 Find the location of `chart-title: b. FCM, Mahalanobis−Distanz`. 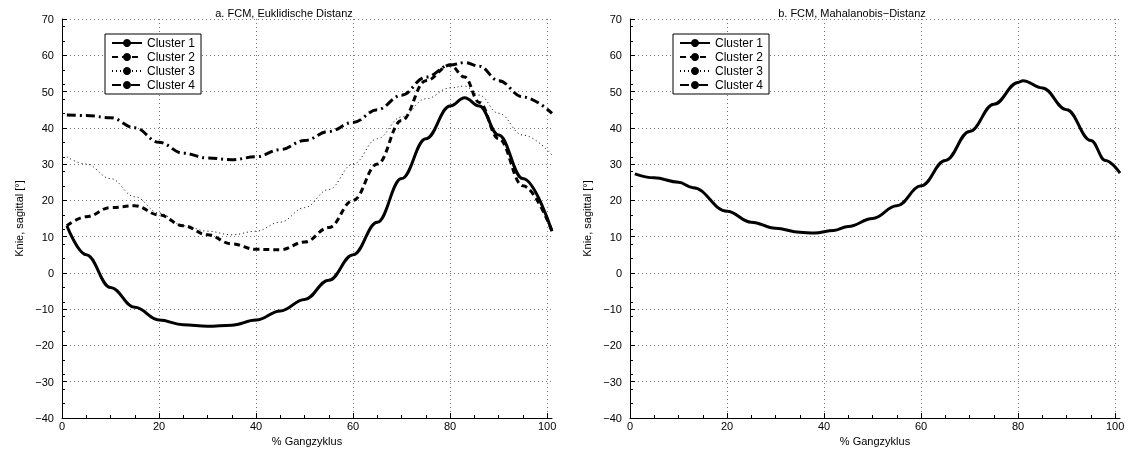

chart-title: b. FCM, Mahalanobis−Distanz is located at coordinates (852, 12).